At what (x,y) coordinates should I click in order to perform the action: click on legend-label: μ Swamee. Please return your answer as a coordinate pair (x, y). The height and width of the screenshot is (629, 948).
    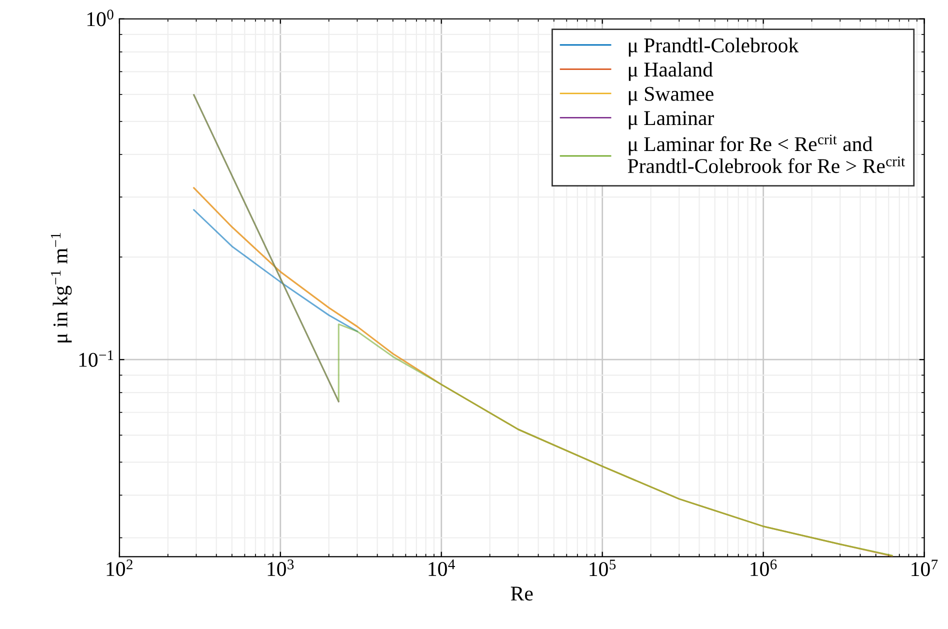
    Looking at the image, I should click on (671, 96).